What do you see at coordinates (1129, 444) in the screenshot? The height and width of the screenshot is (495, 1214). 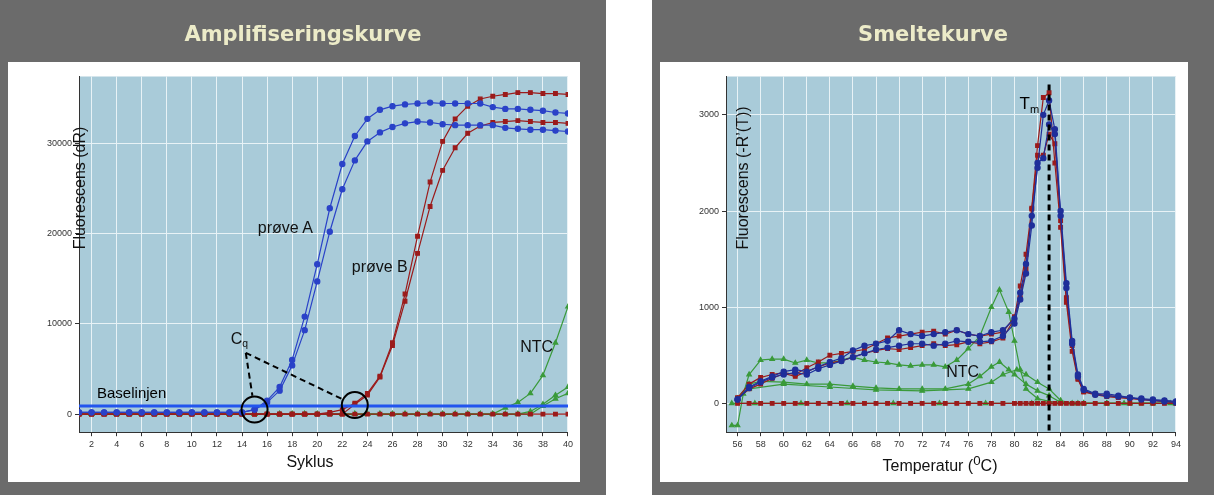 I see `x-tick-label: 90` at bounding box center [1129, 444].